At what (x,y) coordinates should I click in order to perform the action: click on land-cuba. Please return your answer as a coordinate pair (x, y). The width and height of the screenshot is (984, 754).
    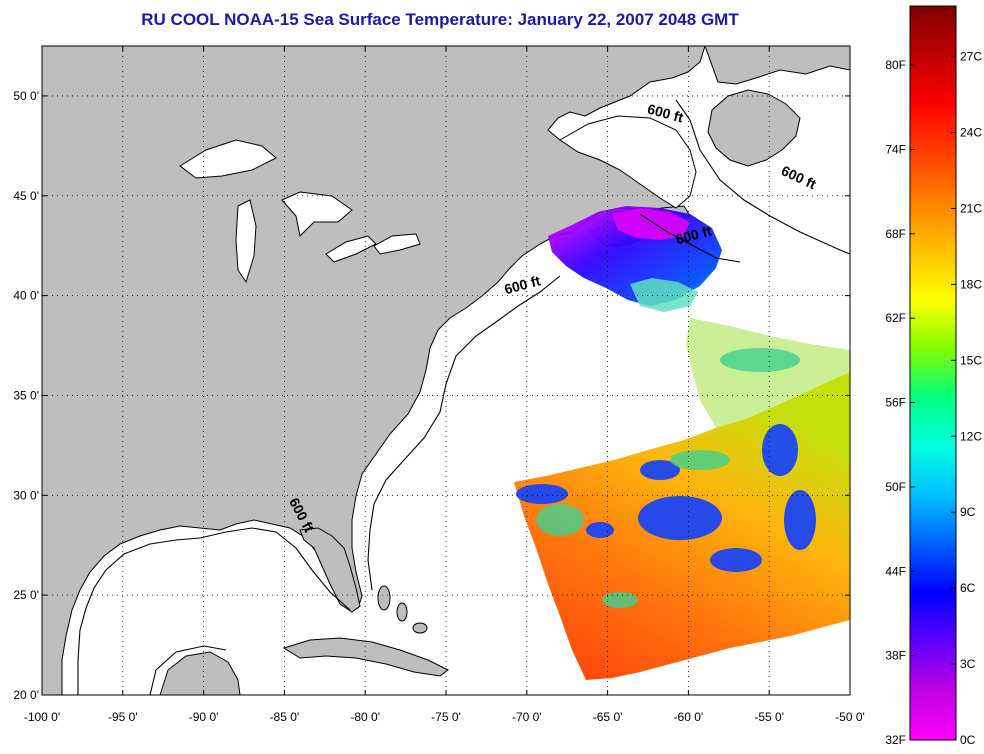
    Looking at the image, I should click on (365, 657).